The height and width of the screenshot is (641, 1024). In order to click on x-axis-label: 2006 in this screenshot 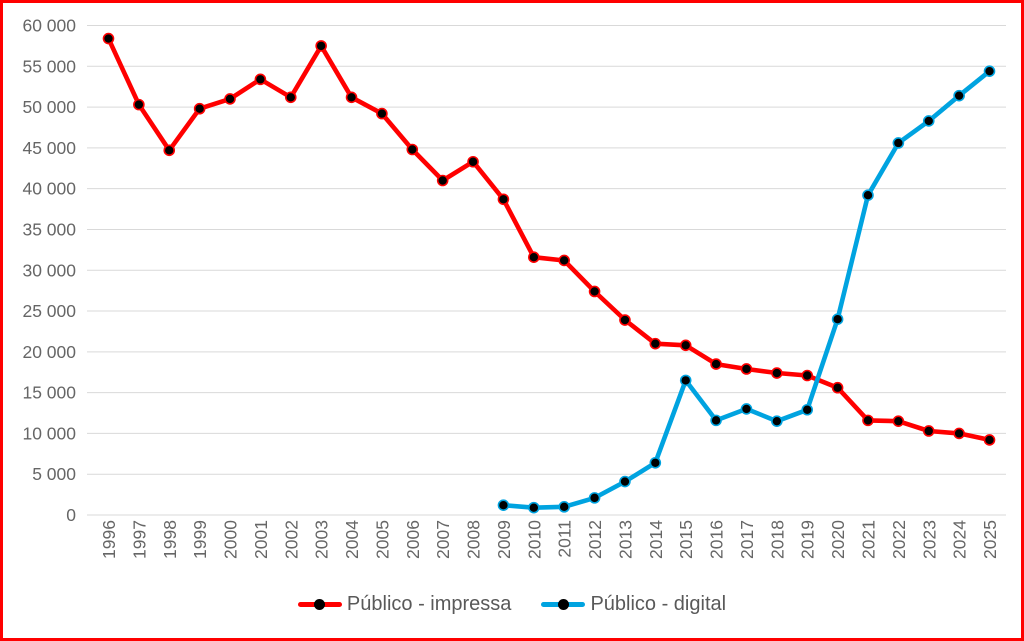, I will do `click(413, 539)`.